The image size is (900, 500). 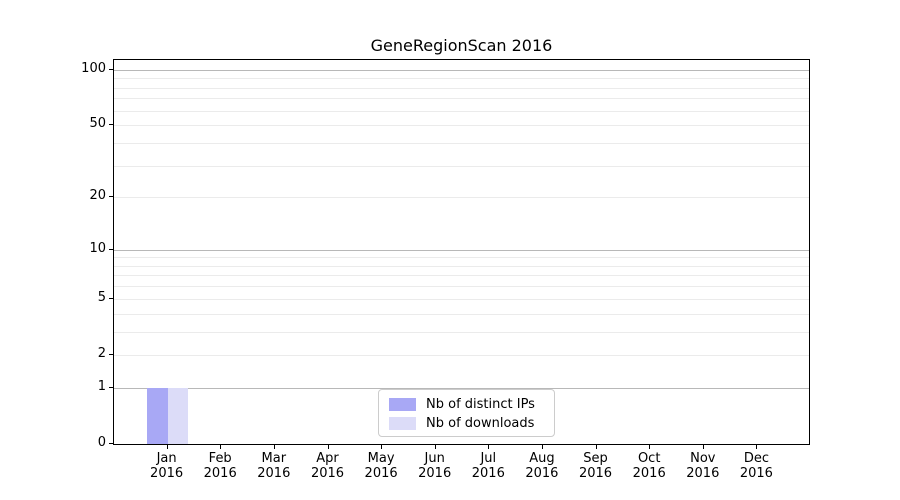 What do you see at coordinates (461, 45) in the screenshot?
I see `chart-title: GeneRegionScan 2016` at bounding box center [461, 45].